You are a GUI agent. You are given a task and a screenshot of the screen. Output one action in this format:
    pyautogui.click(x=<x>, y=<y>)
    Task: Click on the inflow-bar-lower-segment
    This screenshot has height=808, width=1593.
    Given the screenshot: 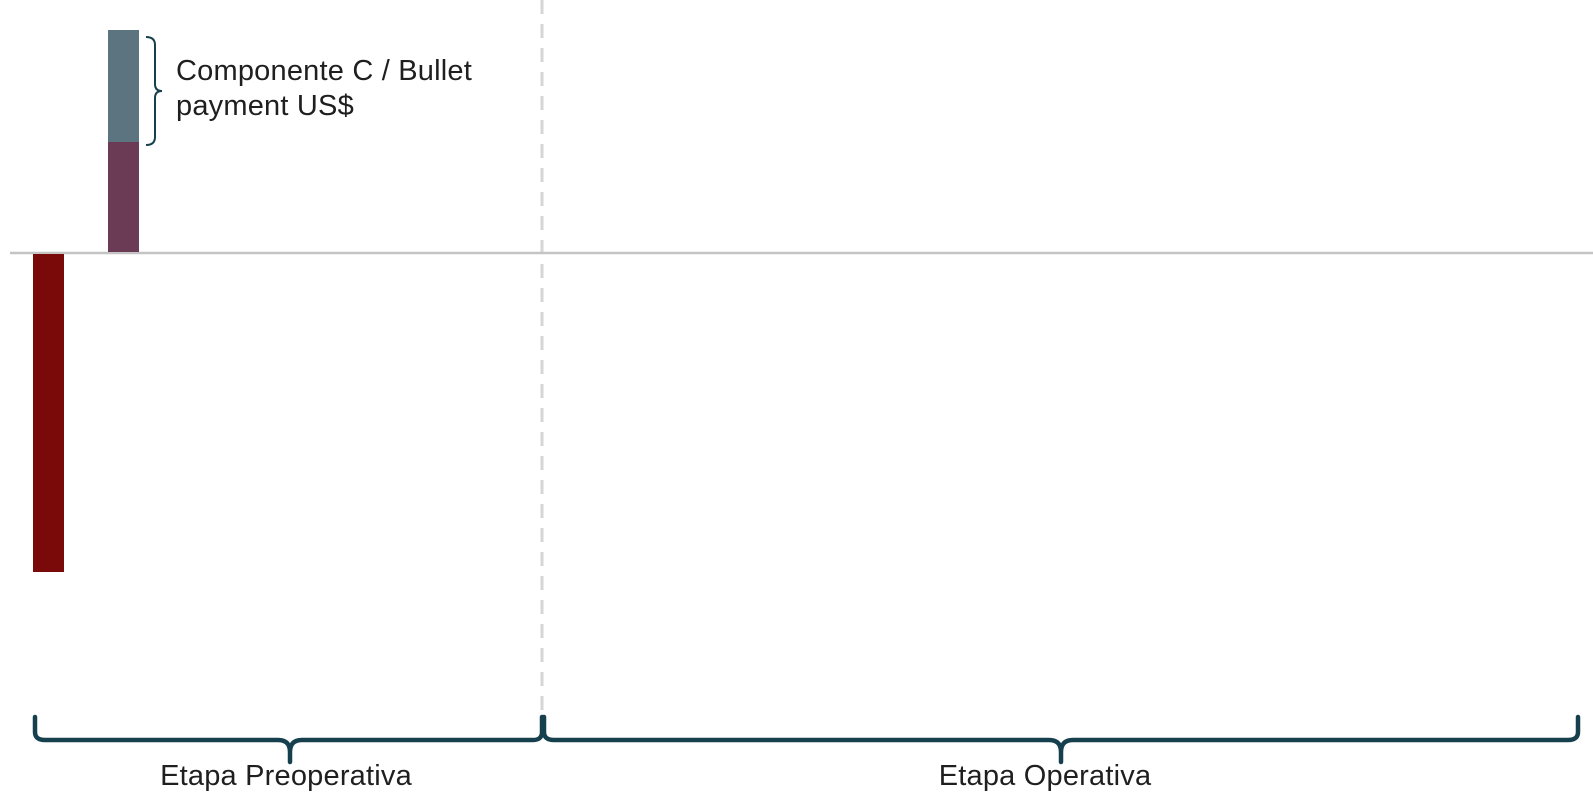 What is the action you would take?
    pyautogui.click(x=123, y=197)
    